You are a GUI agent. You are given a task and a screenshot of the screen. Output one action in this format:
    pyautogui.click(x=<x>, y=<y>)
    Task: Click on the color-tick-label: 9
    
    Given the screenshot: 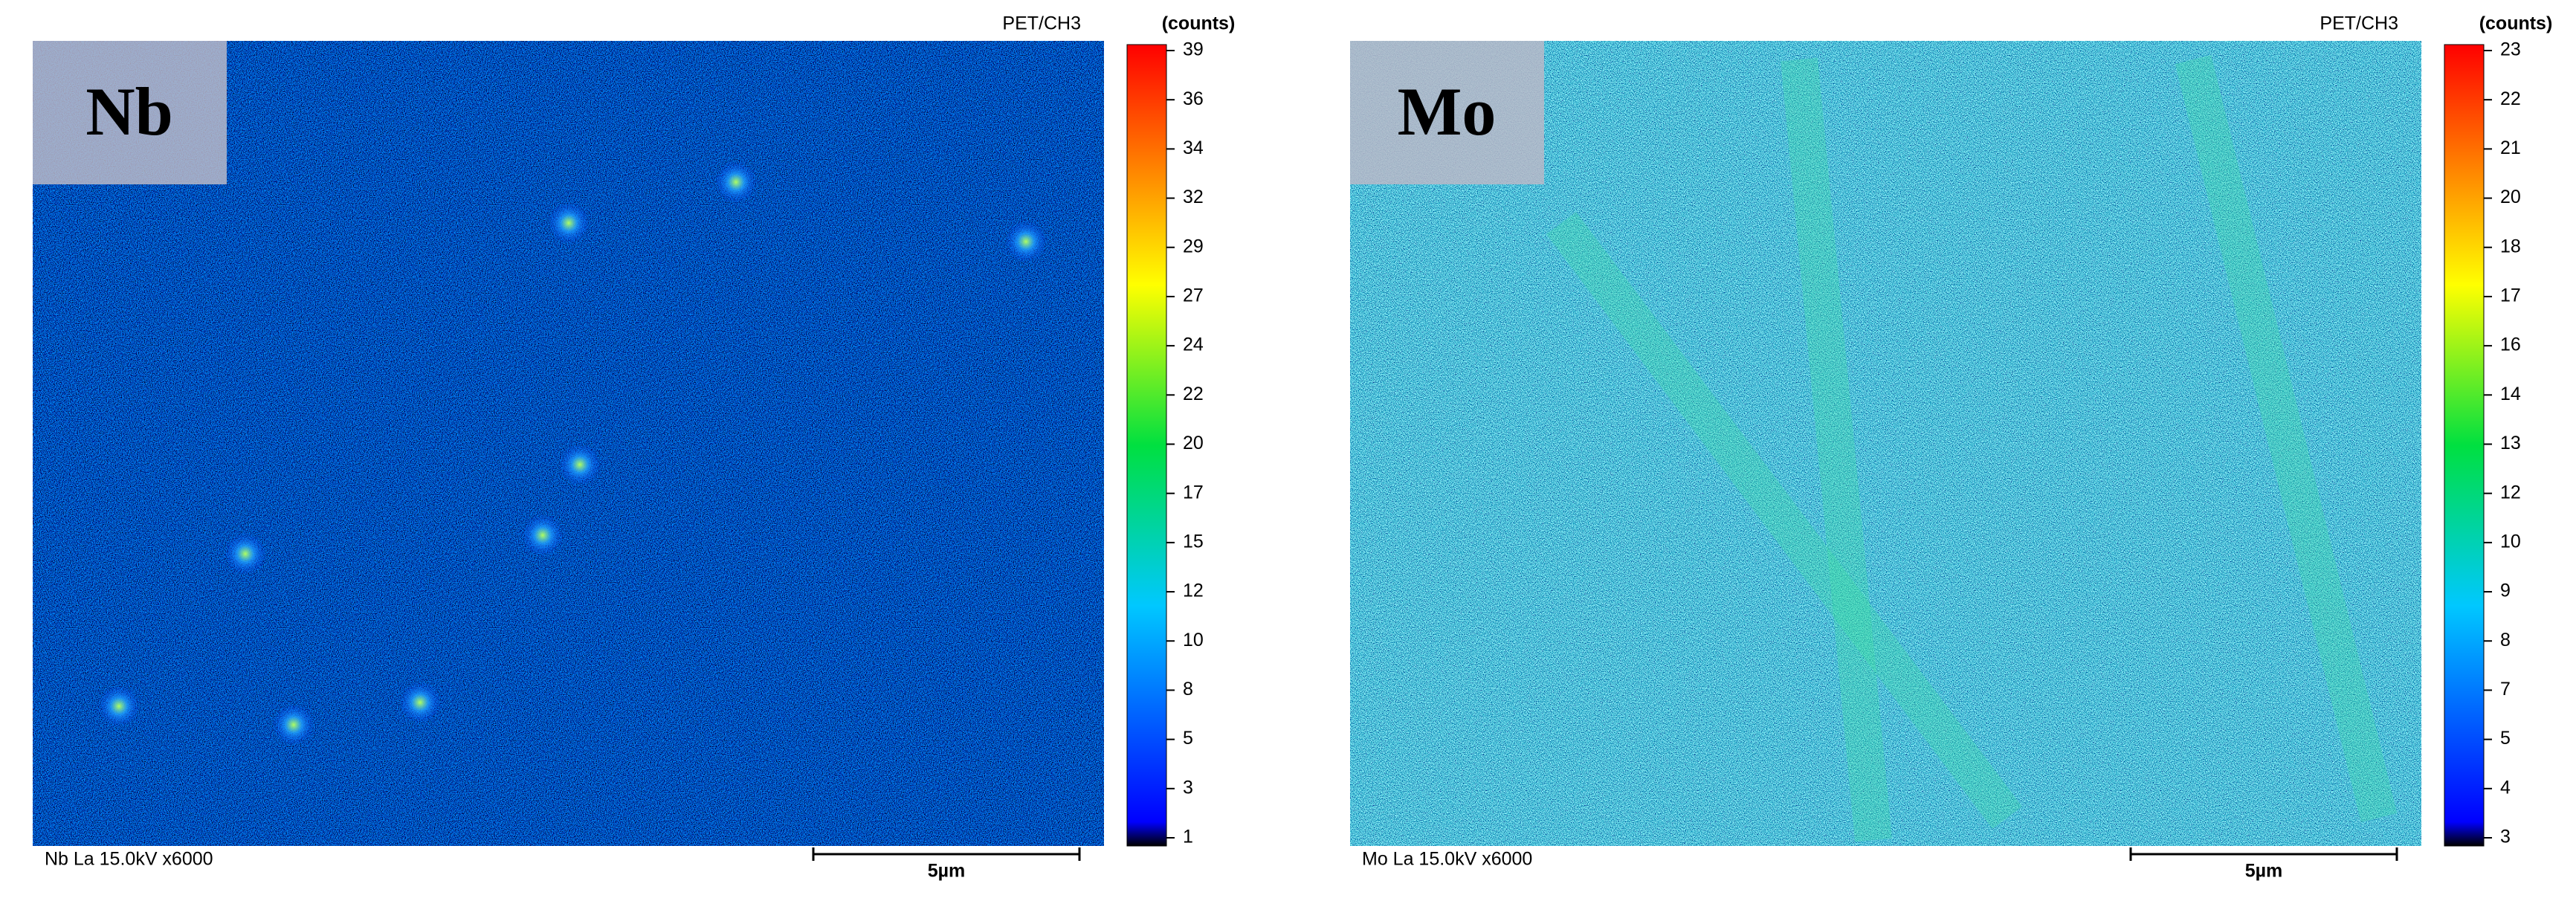 What is the action you would take?
    pyautogui.click(x=2505, y=591)
    